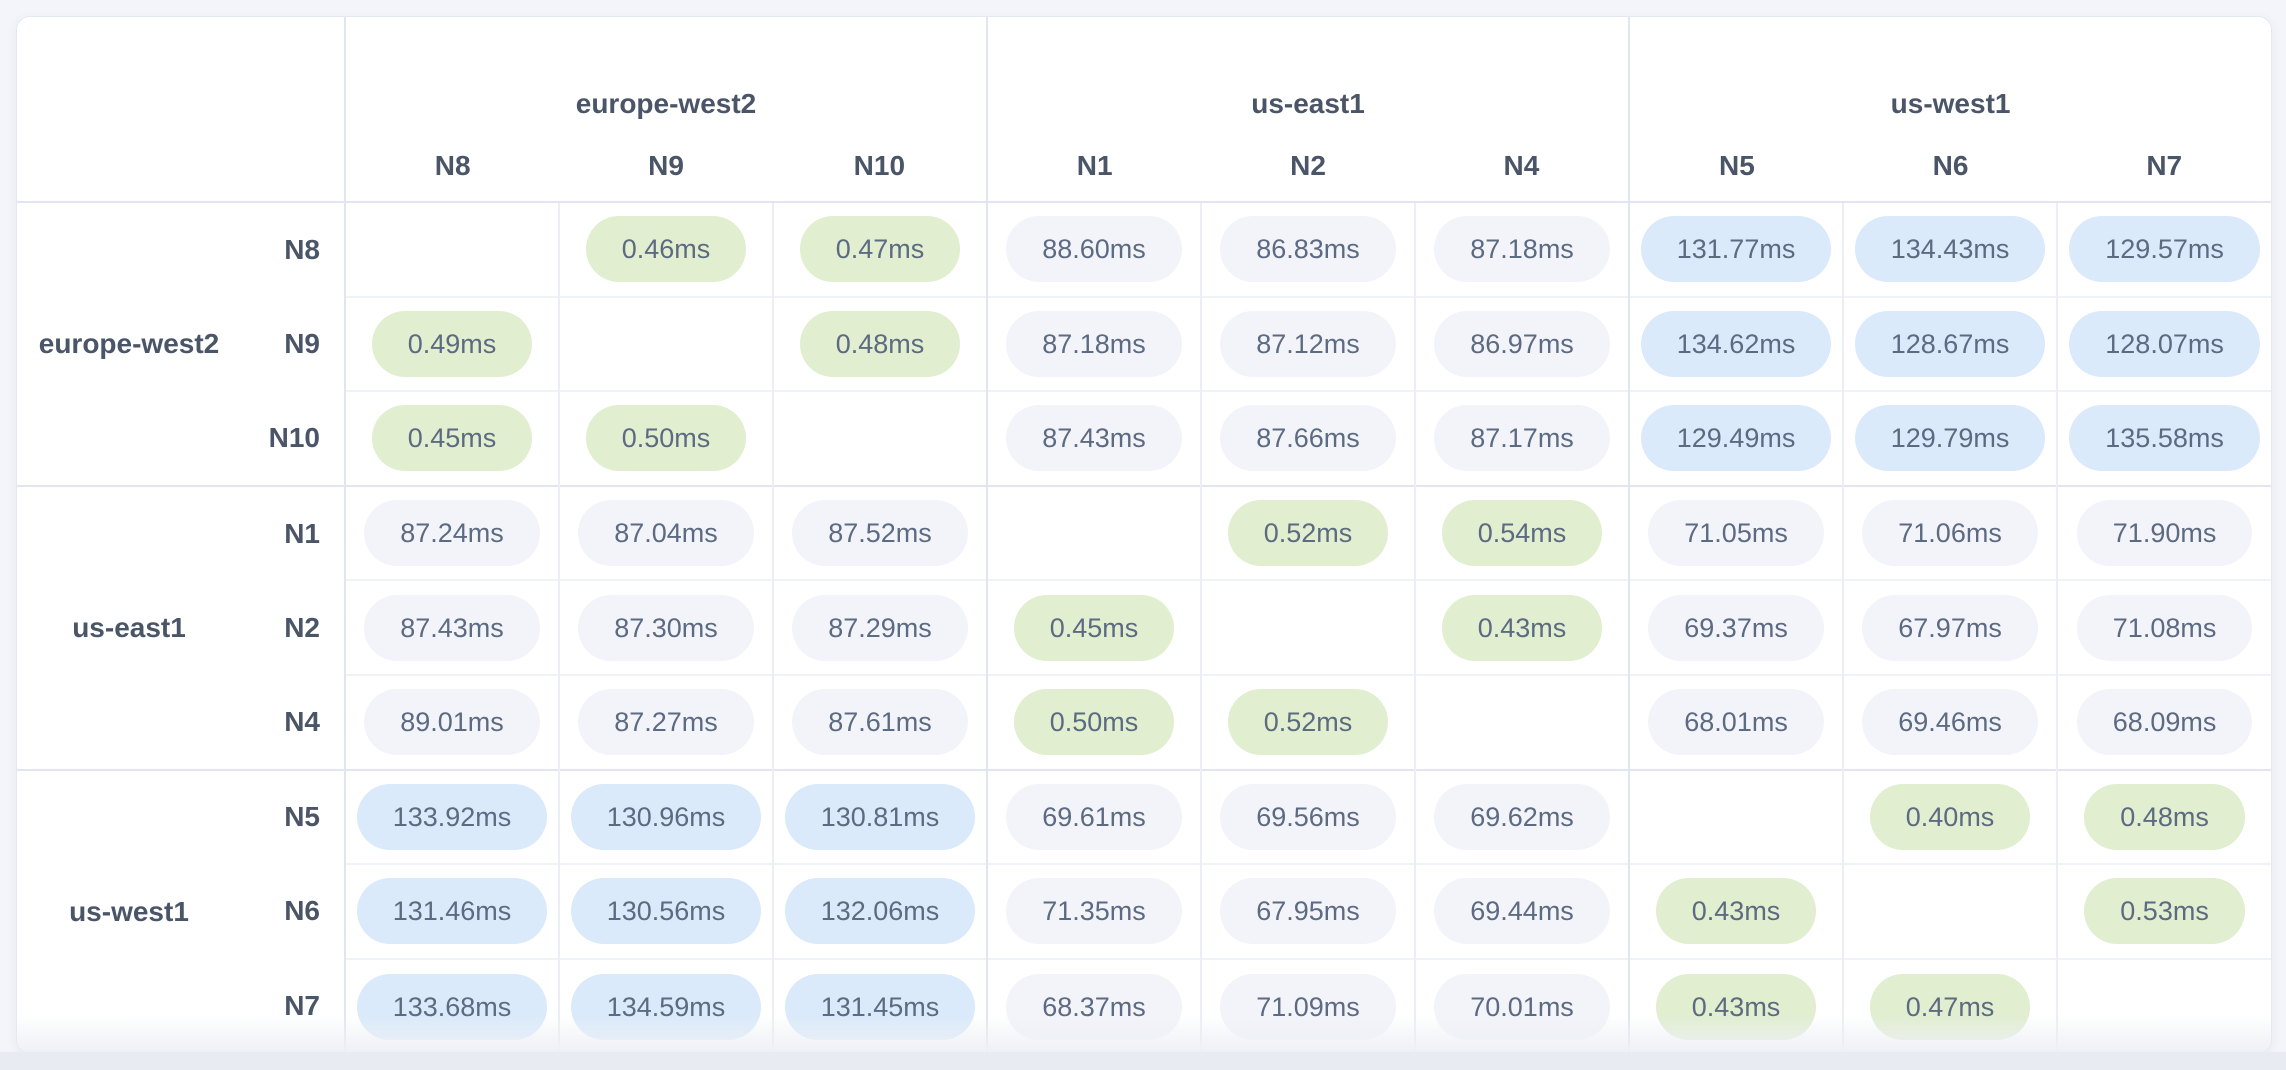  I want to click on latency-value-pill: 130.56ms, so click(666, 911).